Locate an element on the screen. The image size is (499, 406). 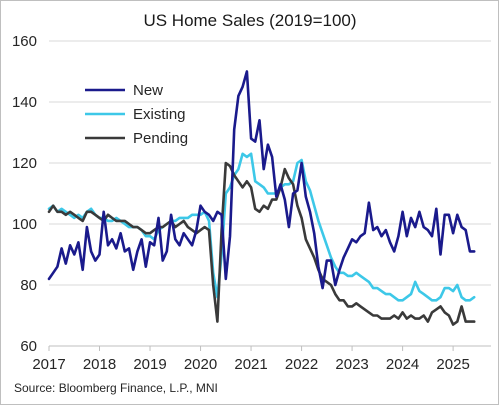
x-tick-label: 2024 is located at coordinates (402, 364).